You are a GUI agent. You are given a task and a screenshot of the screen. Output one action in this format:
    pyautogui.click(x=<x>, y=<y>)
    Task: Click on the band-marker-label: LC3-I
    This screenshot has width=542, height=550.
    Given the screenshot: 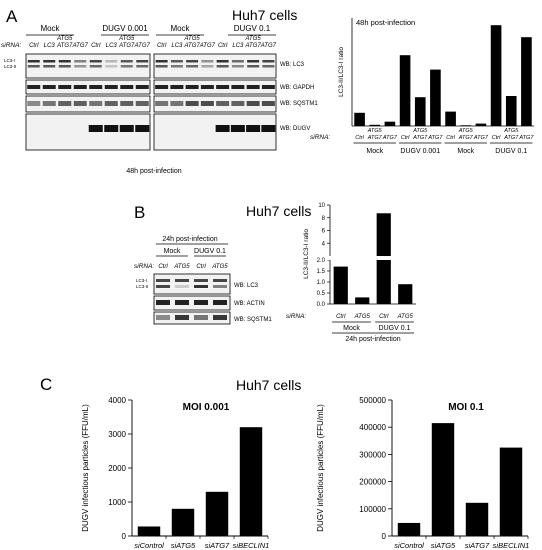 What is the action you would take?
    pyautogui.click(x=141, y=280)
    